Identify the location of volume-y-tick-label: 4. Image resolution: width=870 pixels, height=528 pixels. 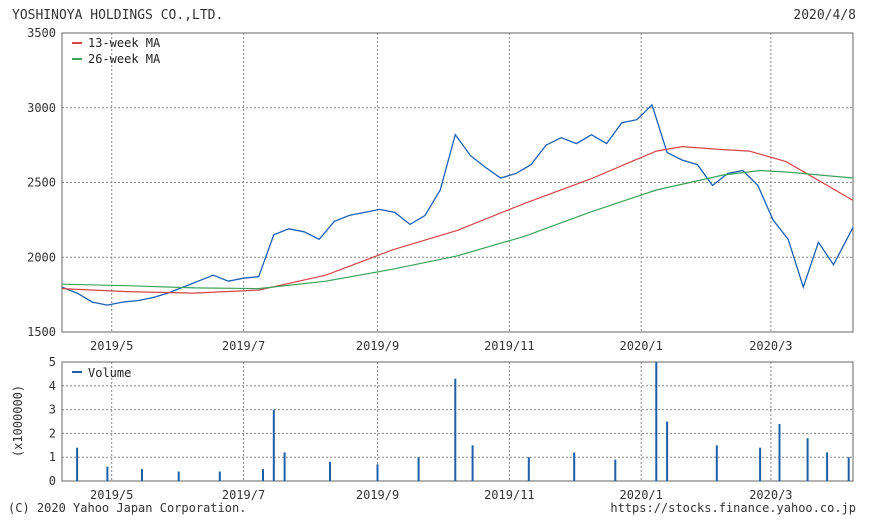
(52, 386).